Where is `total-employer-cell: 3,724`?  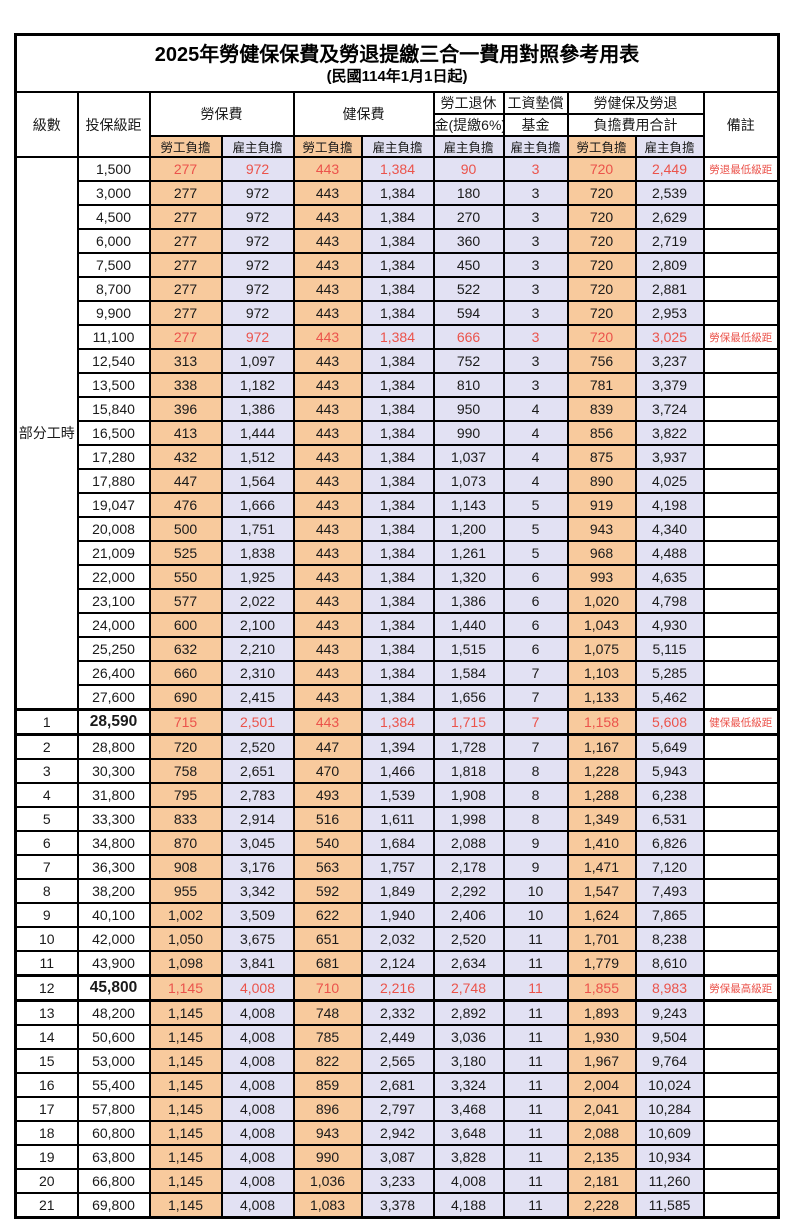
total-employer-cell: 3,724 is located at coordinates (669, 409).